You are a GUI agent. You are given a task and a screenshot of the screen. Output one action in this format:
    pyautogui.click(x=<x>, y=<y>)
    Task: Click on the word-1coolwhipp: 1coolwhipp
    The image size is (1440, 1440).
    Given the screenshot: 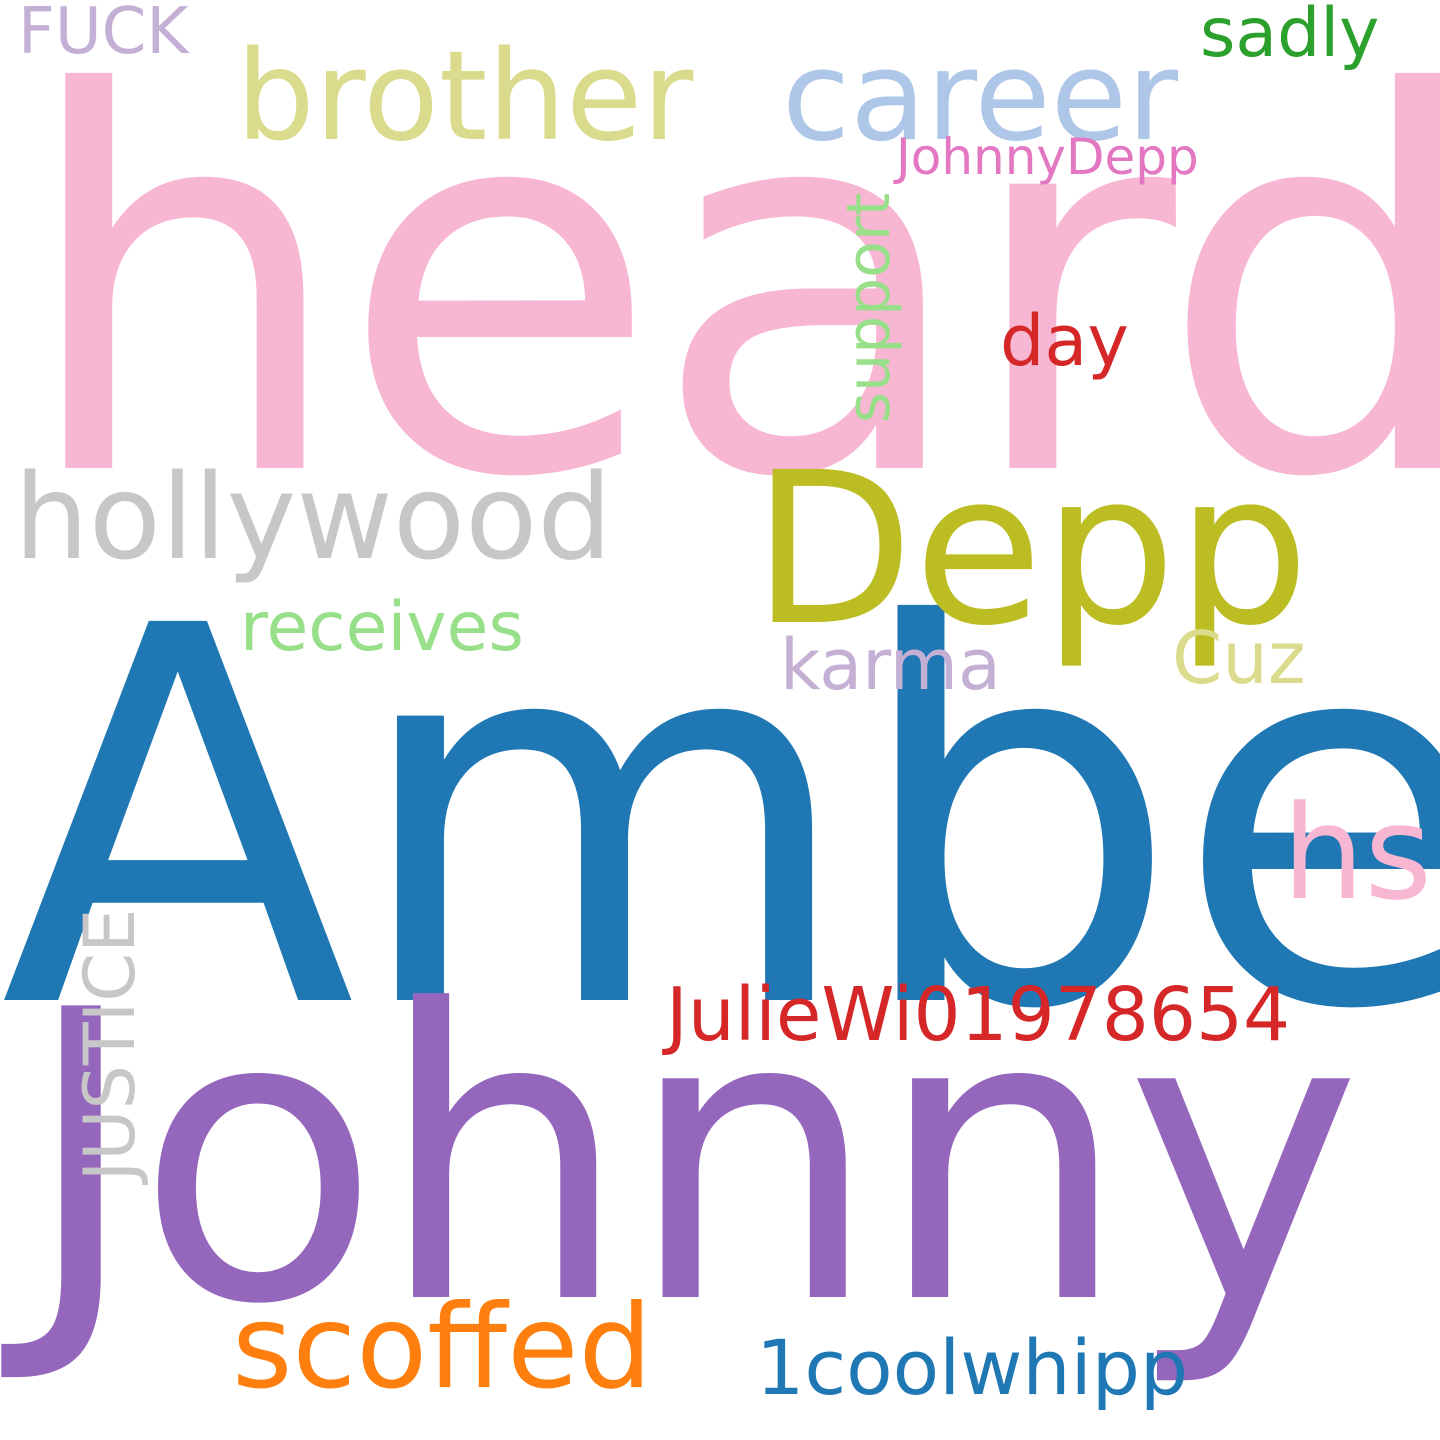 What is the action you would take?
    pyautogui.click(x=972, y=1367)
    